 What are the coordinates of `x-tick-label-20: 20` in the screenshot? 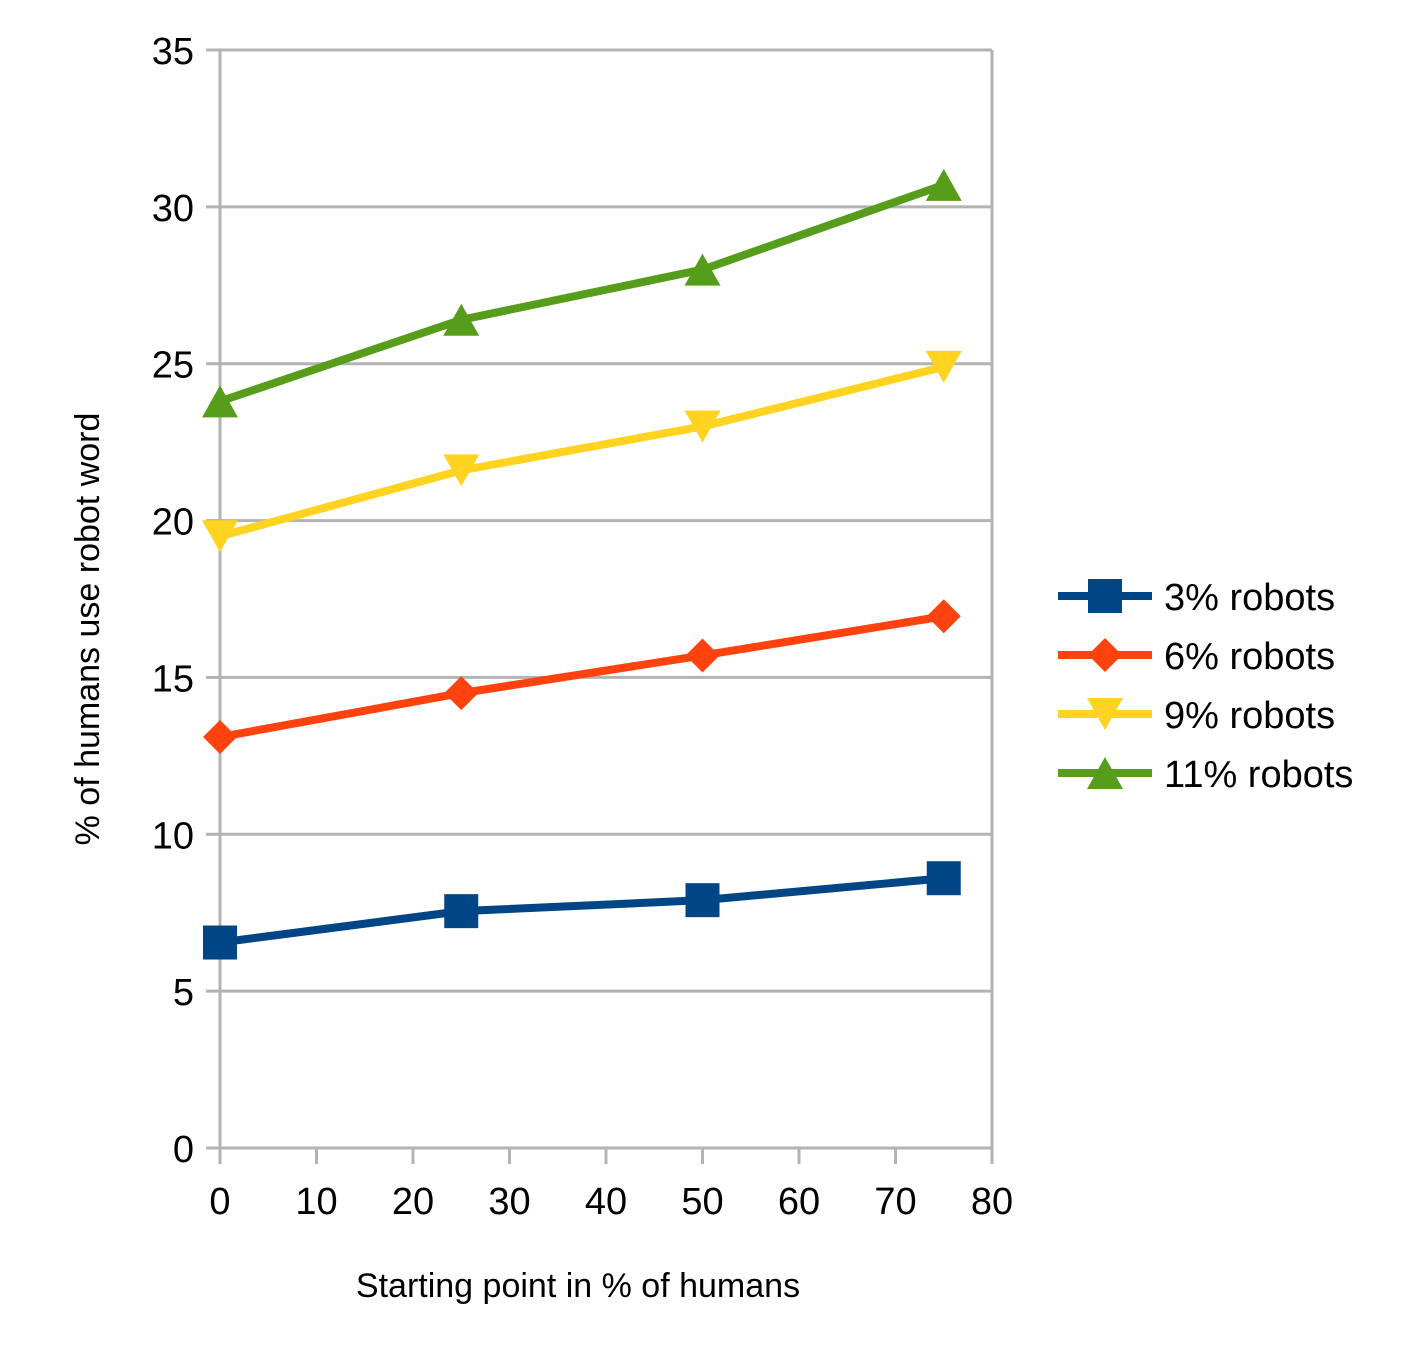 It's located at (413, 1202).